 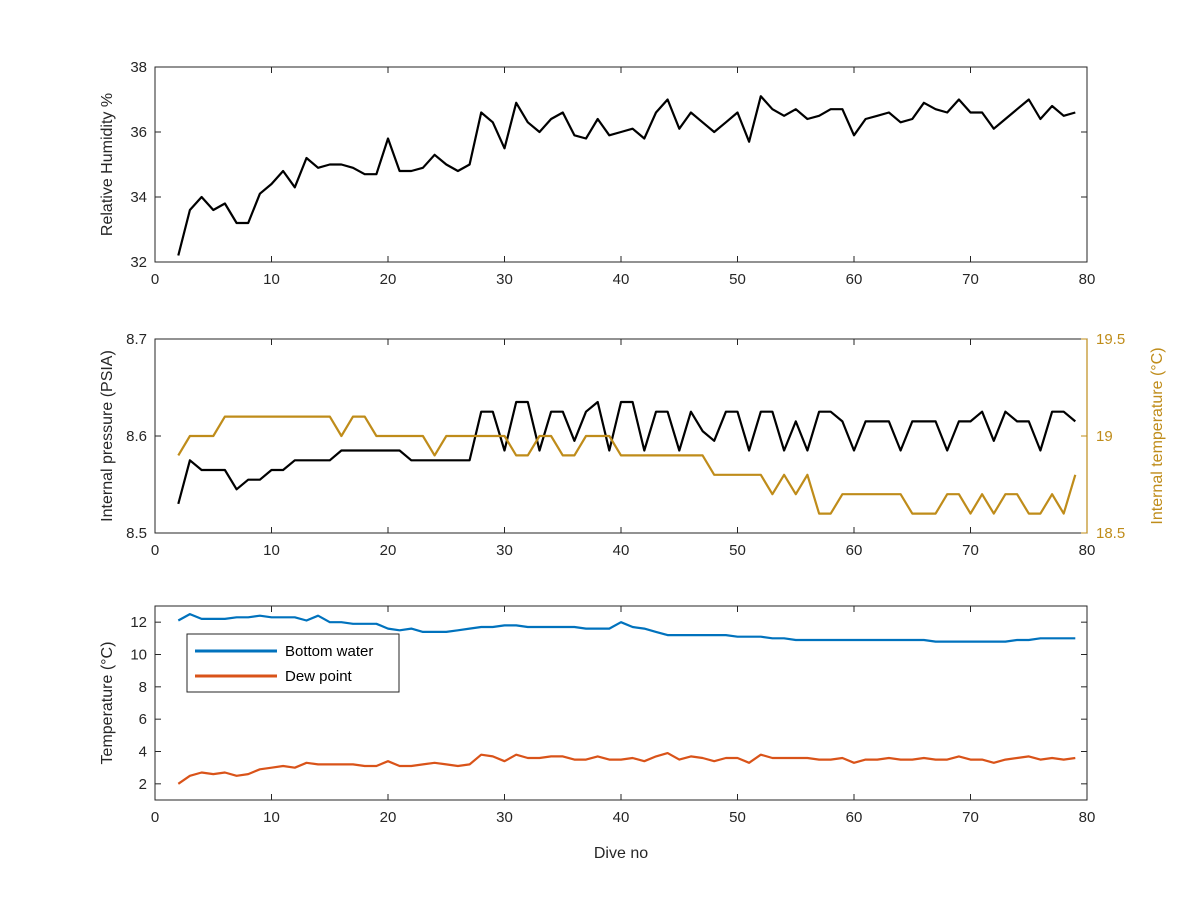 I want to click on x-axis-title: Dive no, so click(x=621, y=853).